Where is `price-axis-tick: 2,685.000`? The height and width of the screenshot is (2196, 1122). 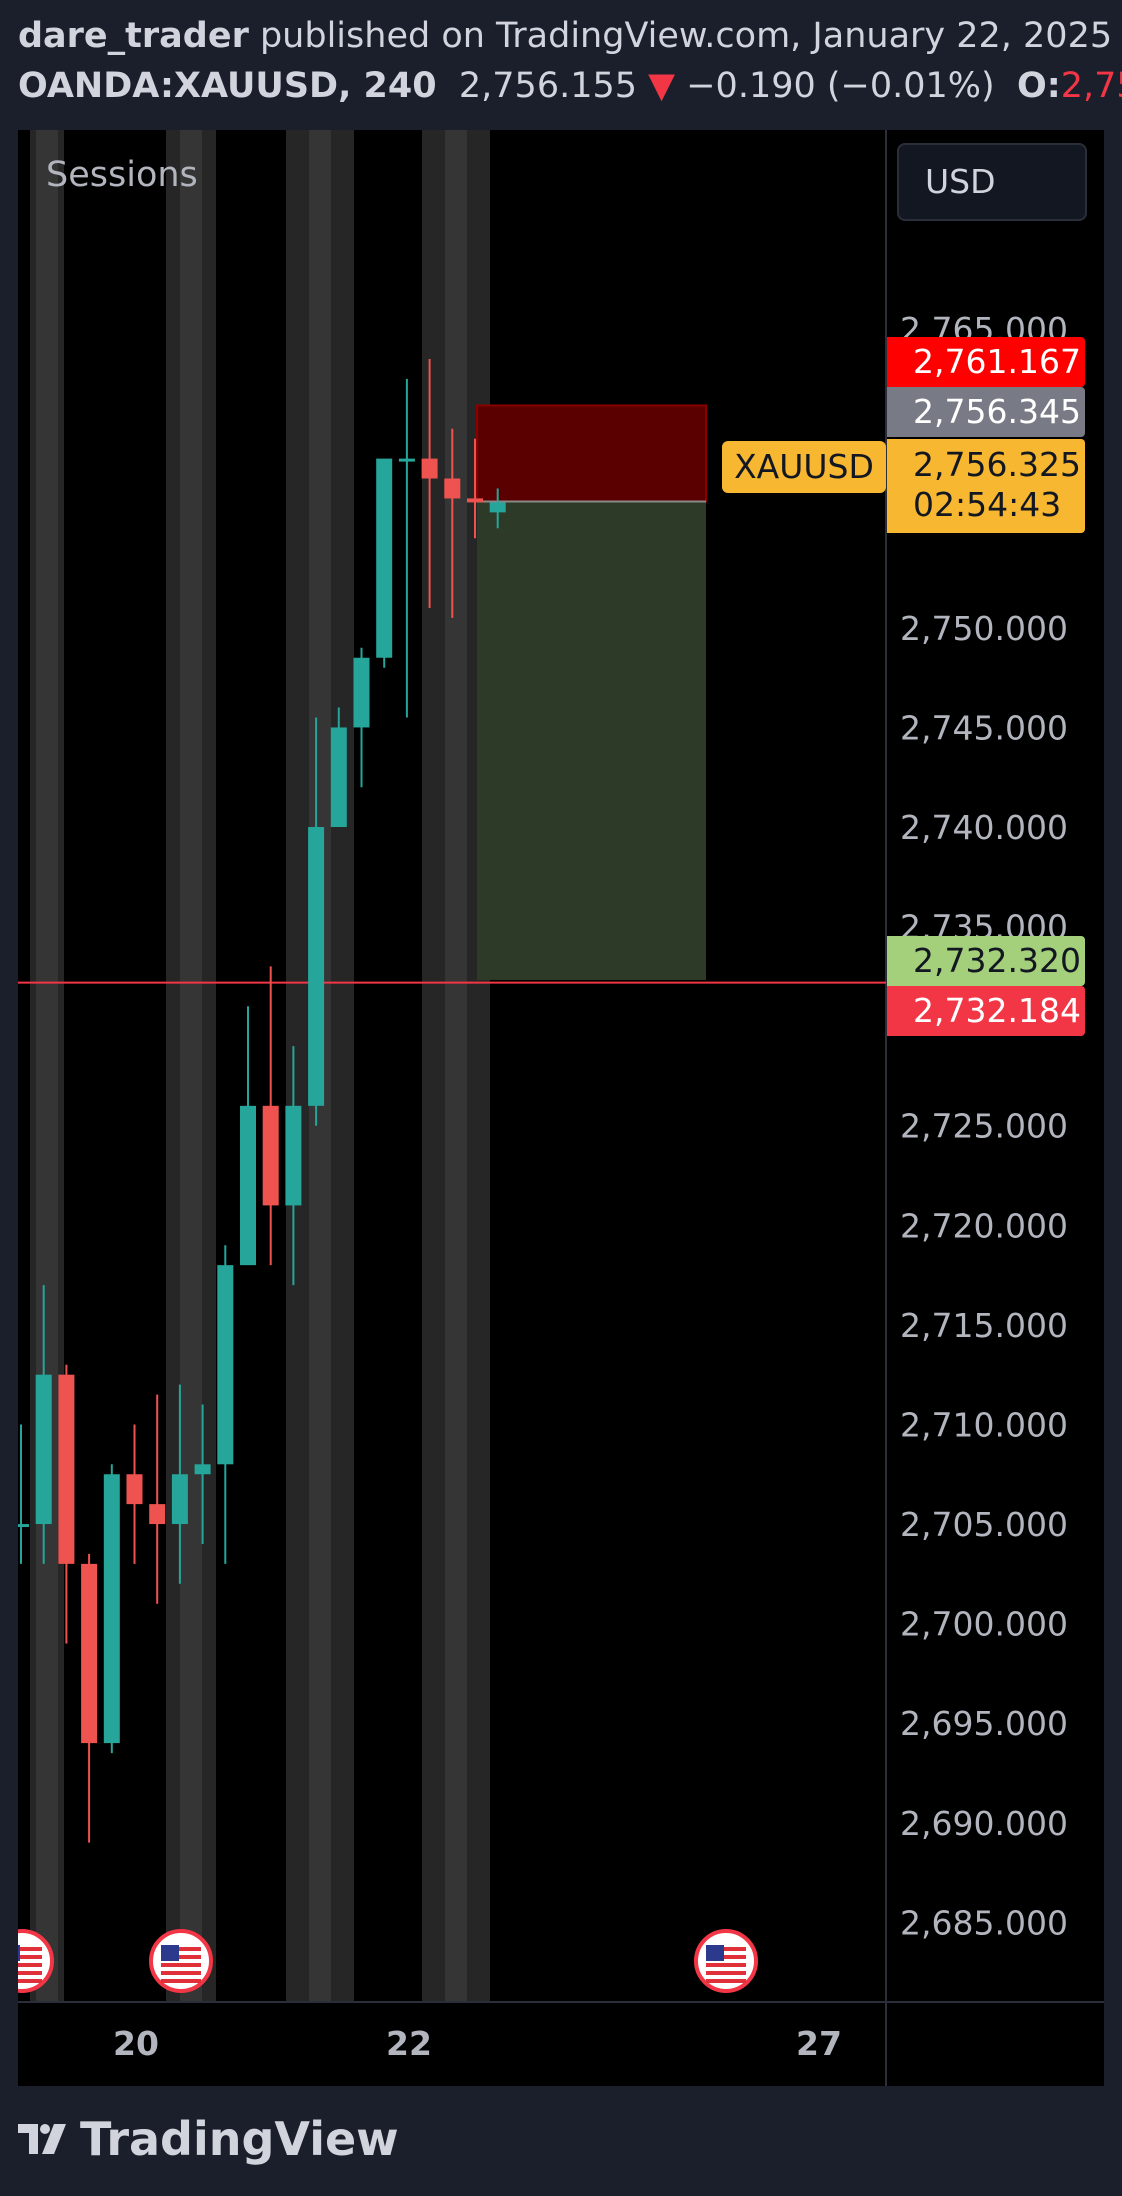
price-axis-tick: 2,685.000 is located at coordinates (984, 1922).